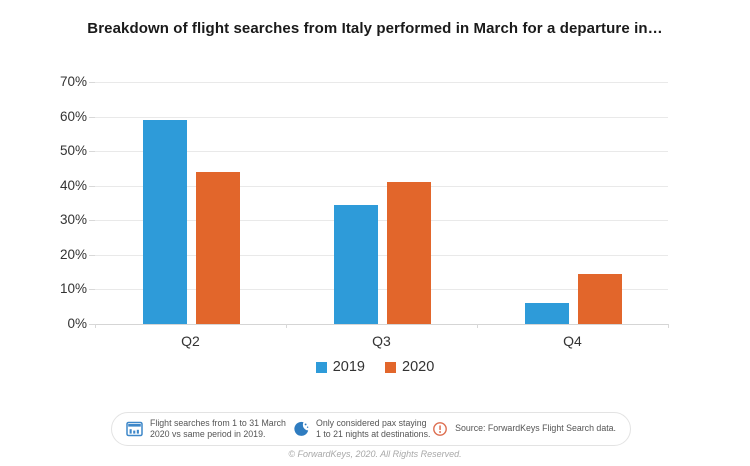  Describe the element at coordinates (92, 152) in the screenshot. I see `y-tick-50%` at that location.